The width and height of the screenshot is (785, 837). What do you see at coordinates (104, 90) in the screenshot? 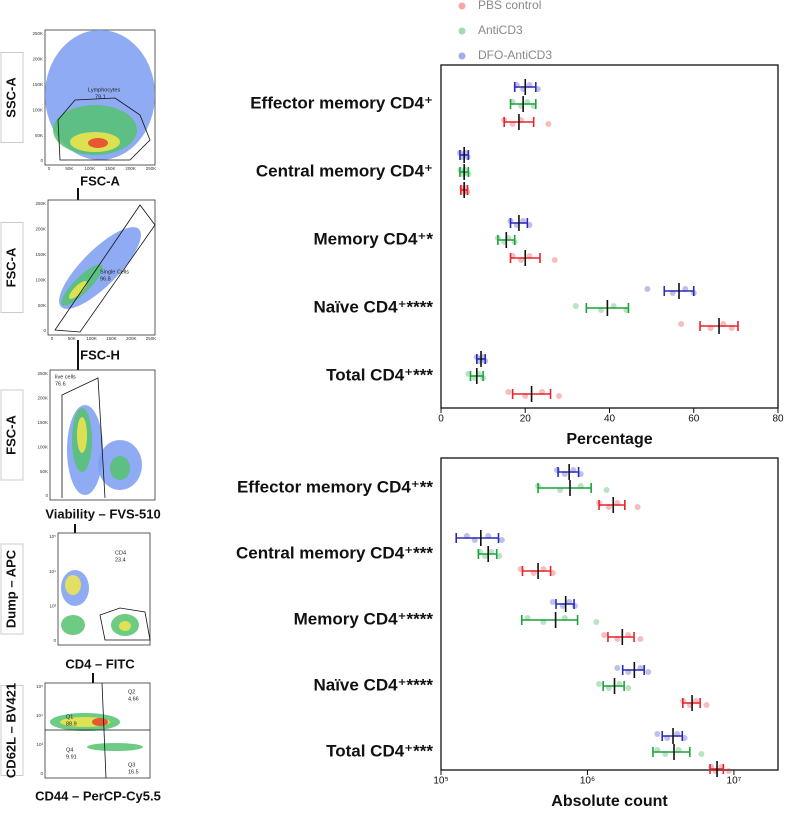
I see `gate-label: Lymphocytes` at bounding box center [104, 90].